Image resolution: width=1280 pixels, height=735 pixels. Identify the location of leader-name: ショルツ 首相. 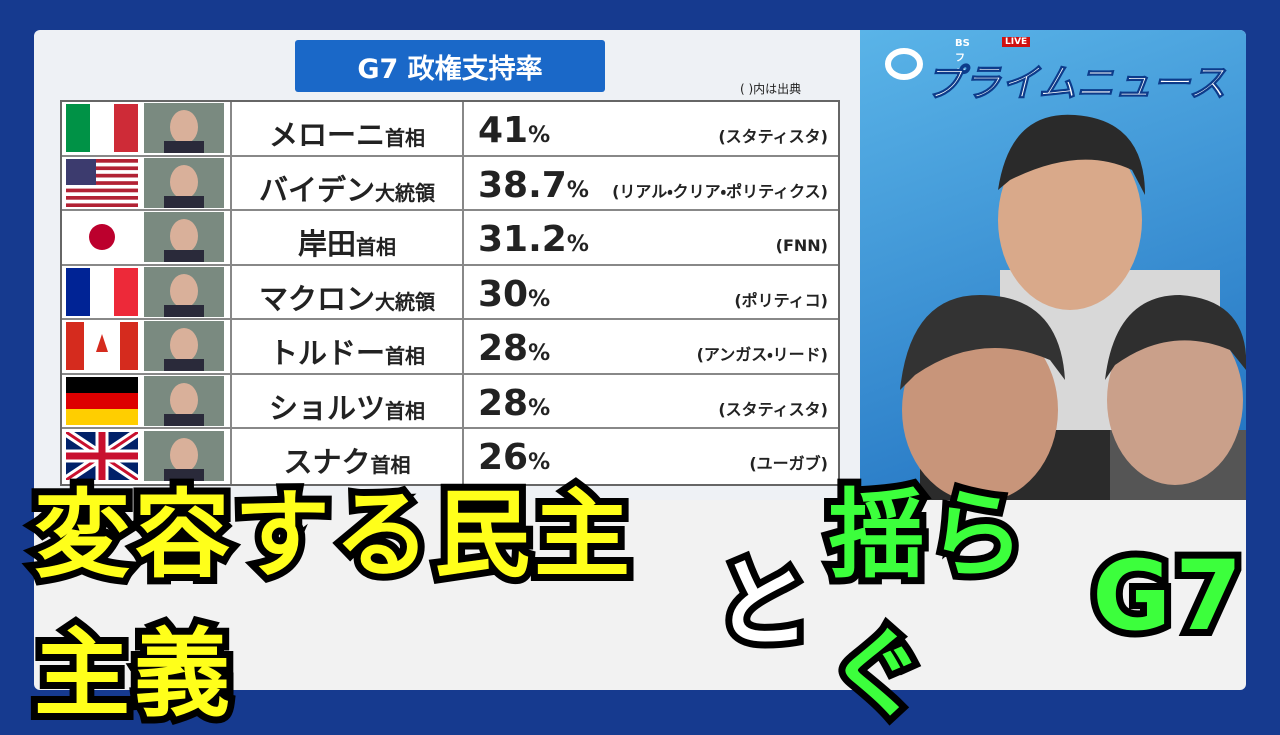
(348, 400).